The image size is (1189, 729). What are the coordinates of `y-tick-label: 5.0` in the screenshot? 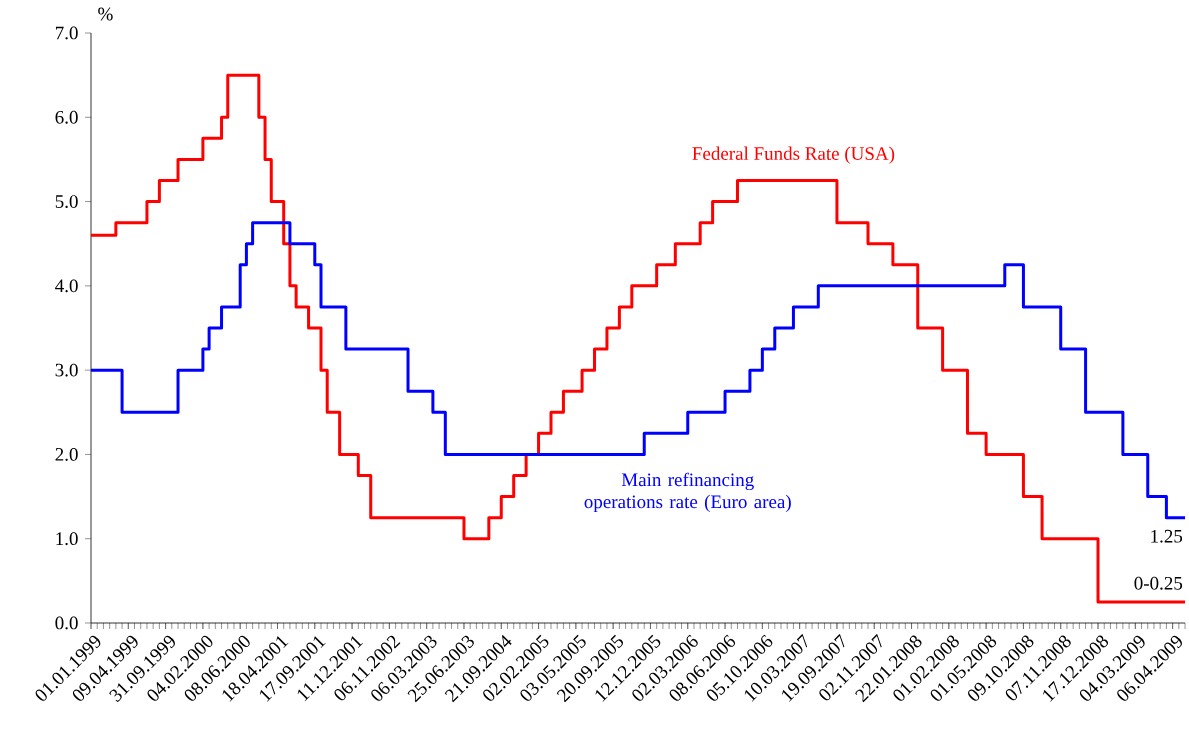 It's located at (66, 202).